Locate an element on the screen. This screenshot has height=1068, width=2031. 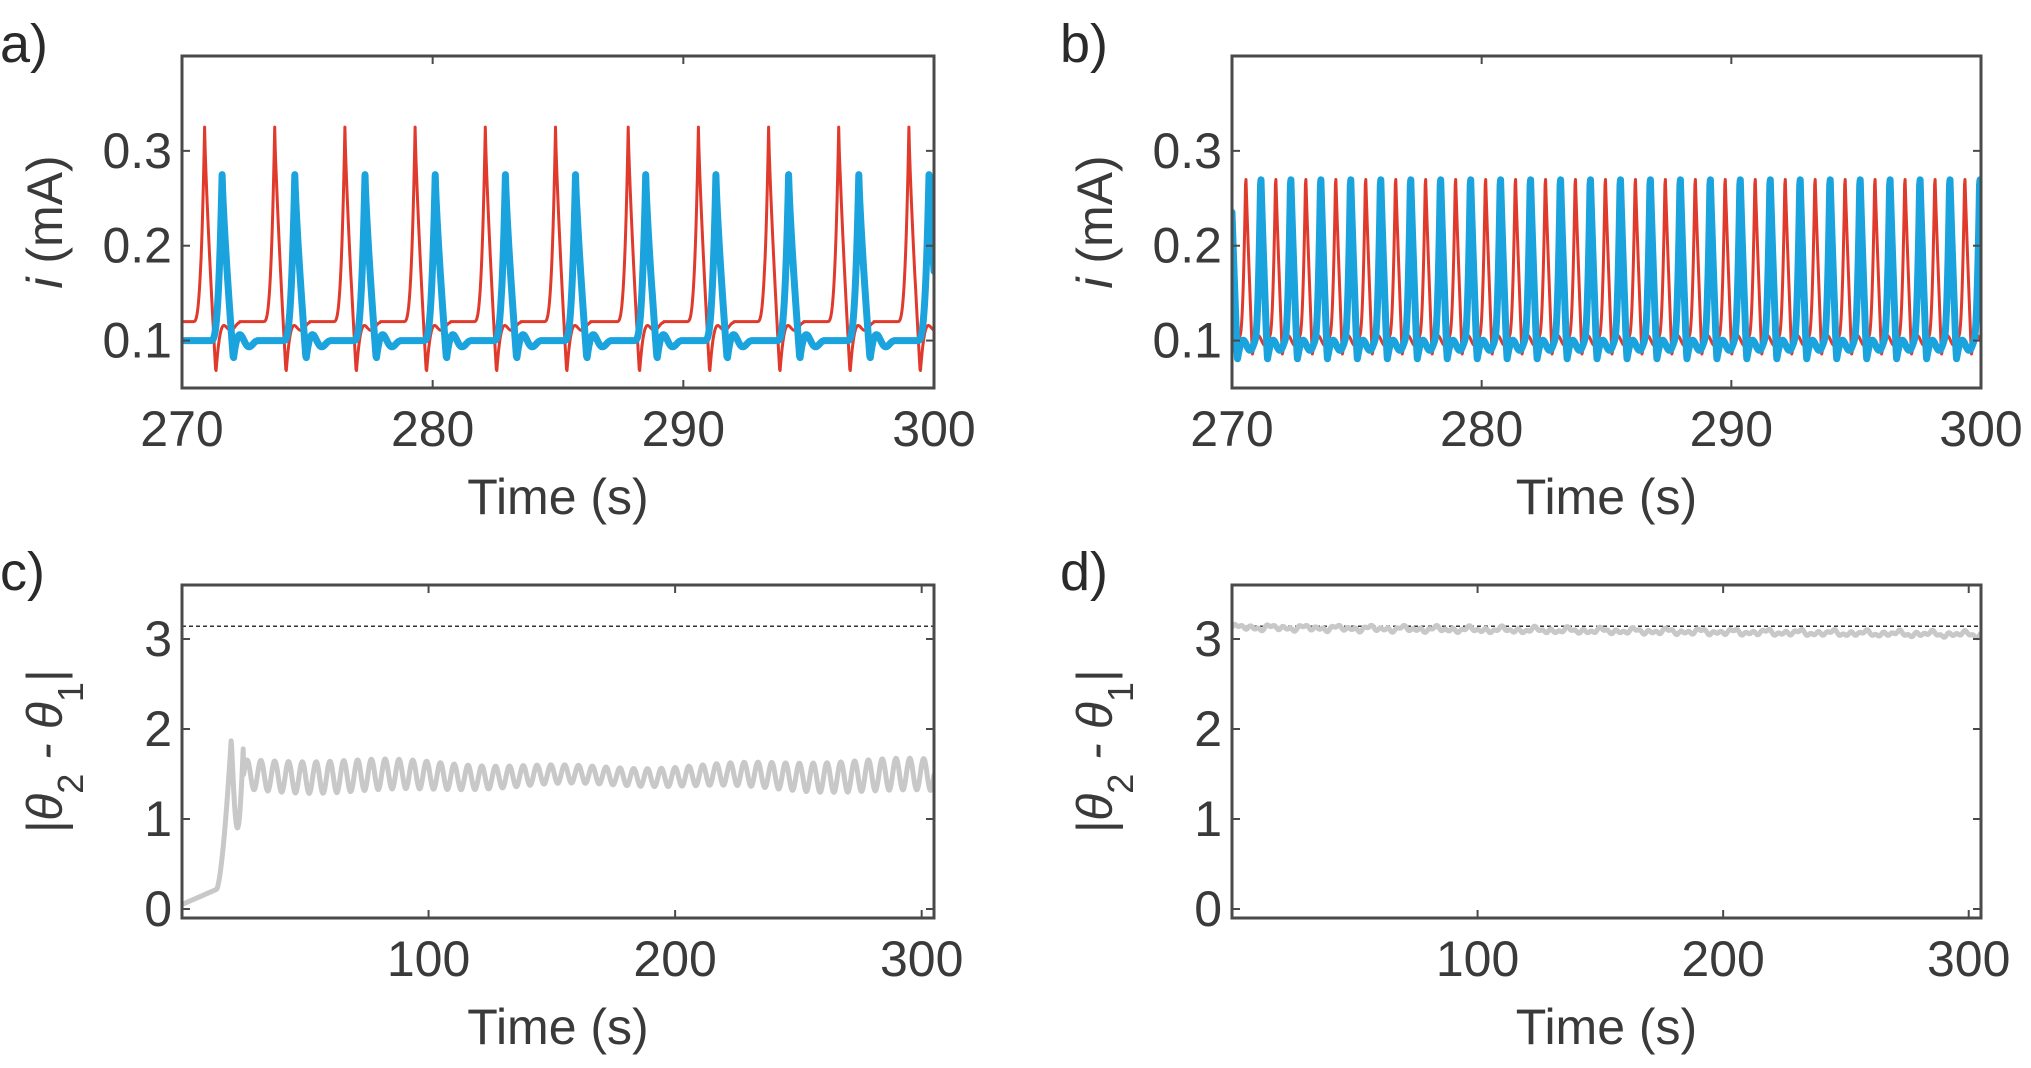
panel-label: a) is located at coordinates (24, 44).